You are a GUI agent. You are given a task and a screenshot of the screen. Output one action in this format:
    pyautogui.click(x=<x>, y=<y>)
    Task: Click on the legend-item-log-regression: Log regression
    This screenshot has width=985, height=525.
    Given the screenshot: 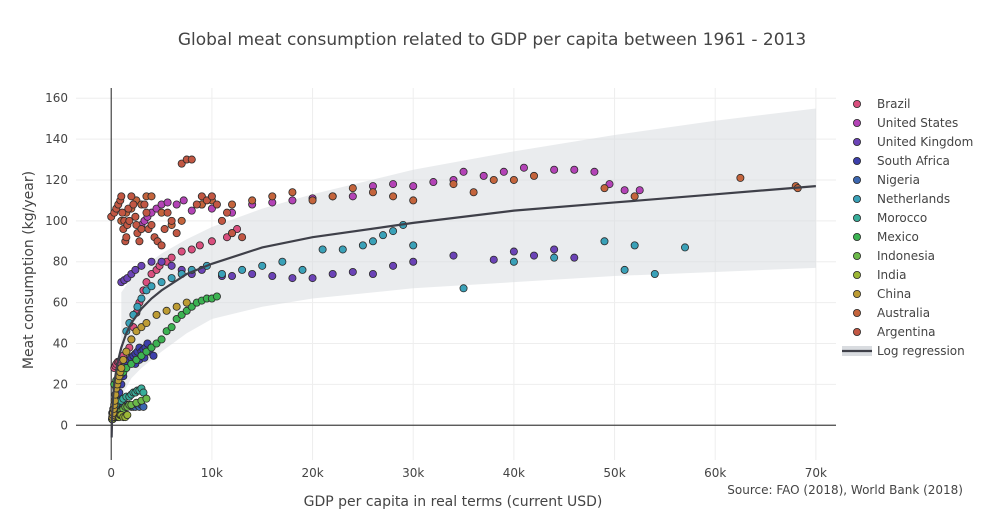 What is the action you would take?
    pyautogui.click(x=903, y=351)
    